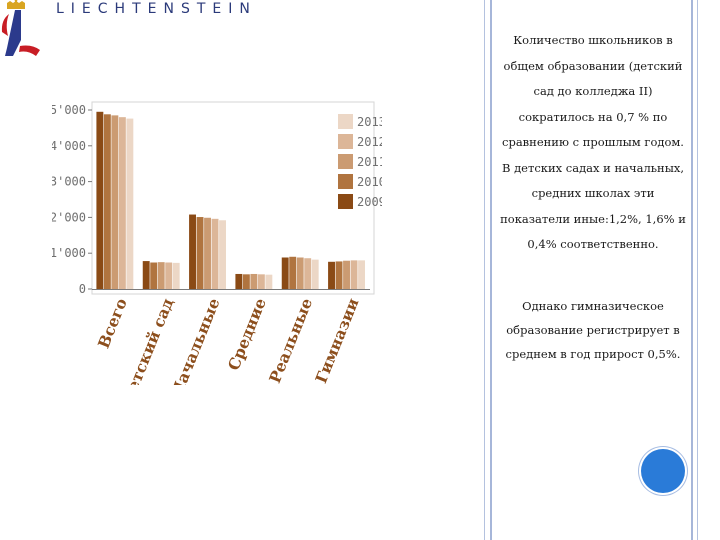  I want to click on legend-label: 2009/10, so click(369, 202).